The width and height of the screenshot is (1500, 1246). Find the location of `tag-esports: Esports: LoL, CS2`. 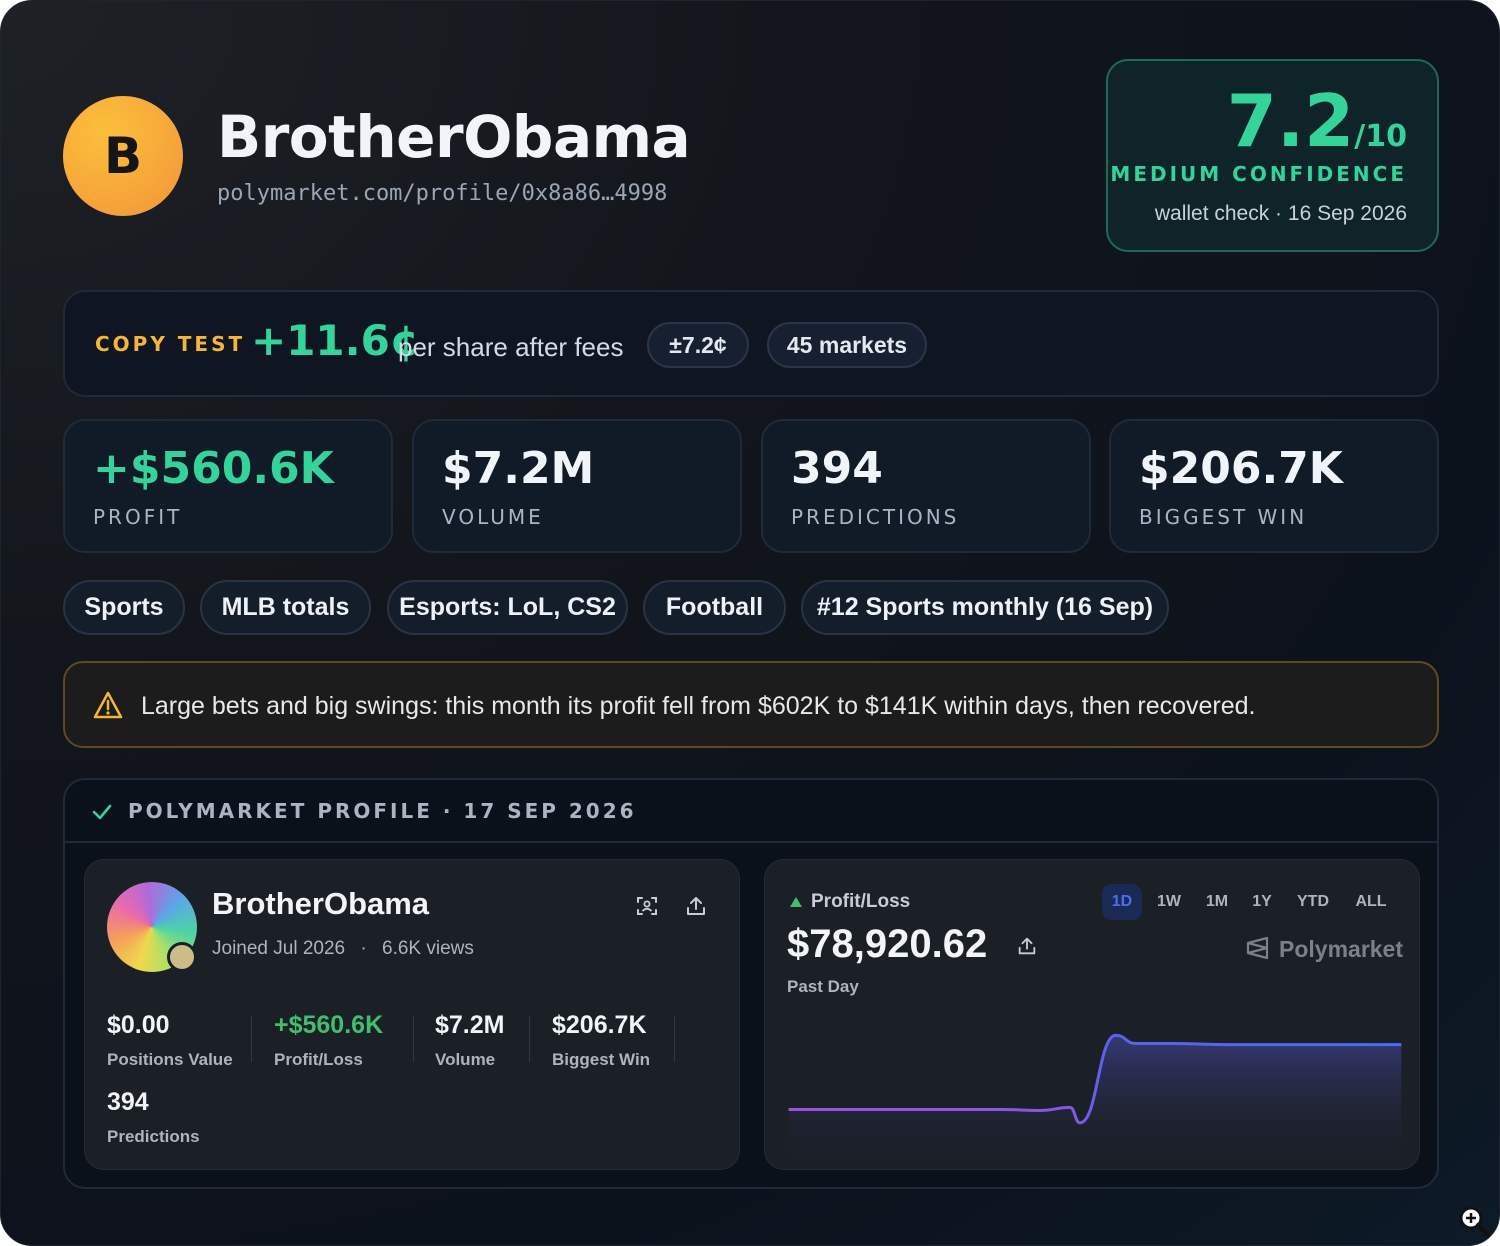

tag-esports: Esports: LoL, CS2 is located at coordinates (507, 607).